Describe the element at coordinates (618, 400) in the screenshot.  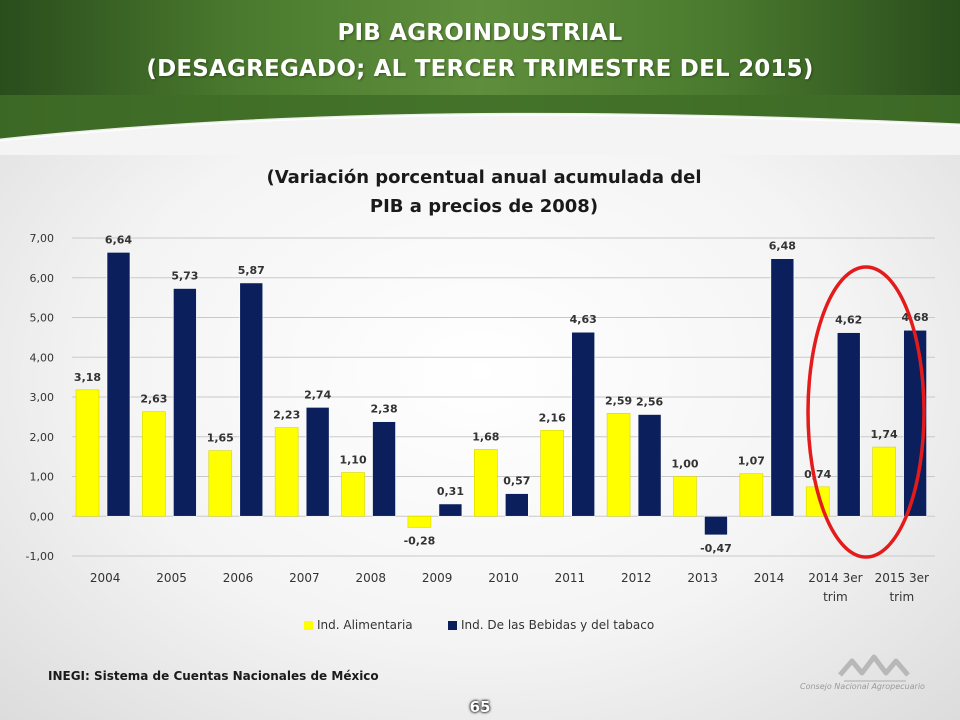
I see `data-label: 2,59` at that location.